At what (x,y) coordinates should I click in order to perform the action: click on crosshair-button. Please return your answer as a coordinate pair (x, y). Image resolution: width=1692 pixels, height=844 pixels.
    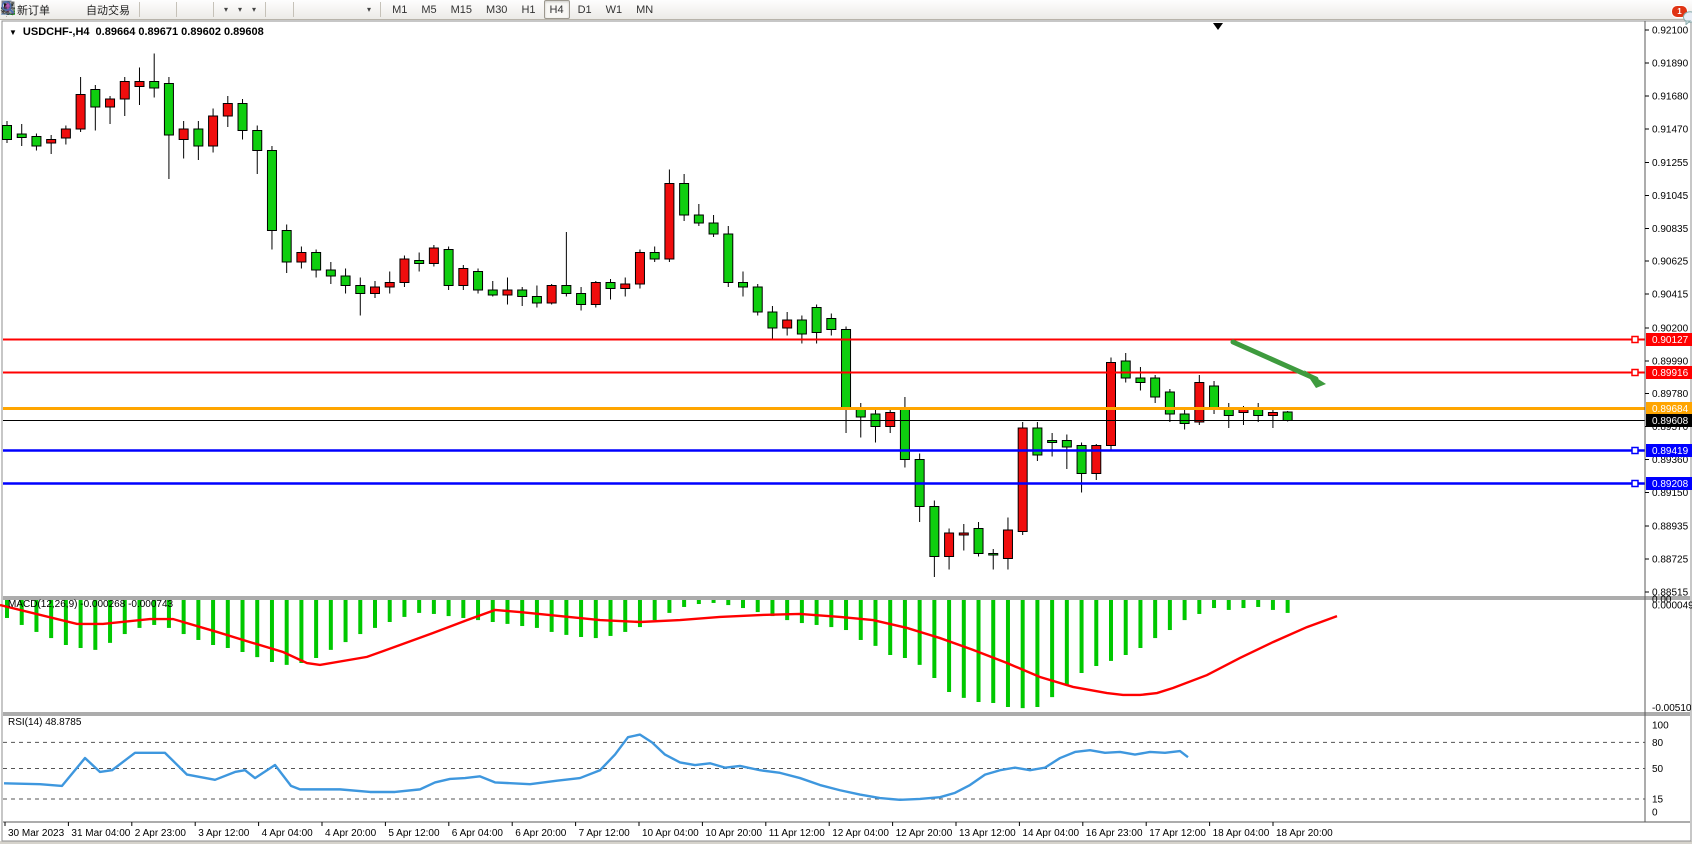
    Looking at the image, I should click on (144, 10).